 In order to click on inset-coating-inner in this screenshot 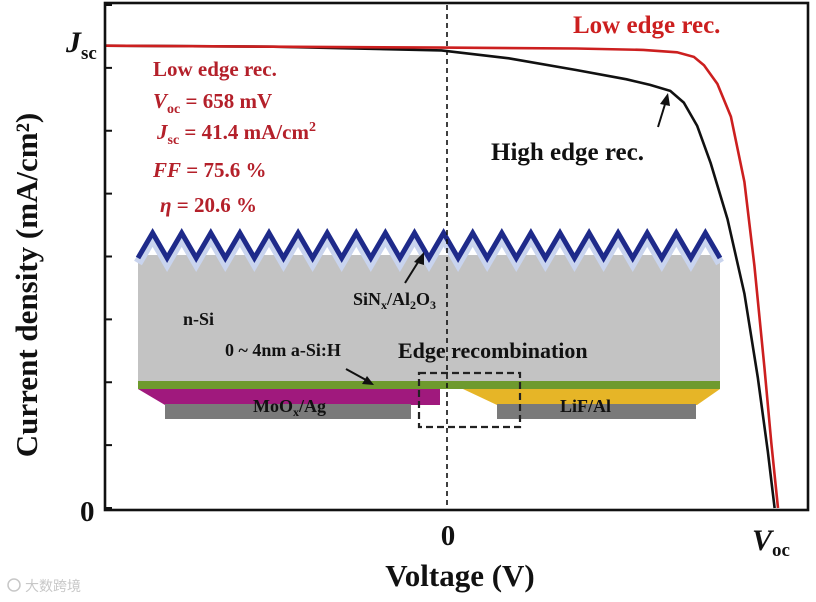, I will do `click(429, 250)`.